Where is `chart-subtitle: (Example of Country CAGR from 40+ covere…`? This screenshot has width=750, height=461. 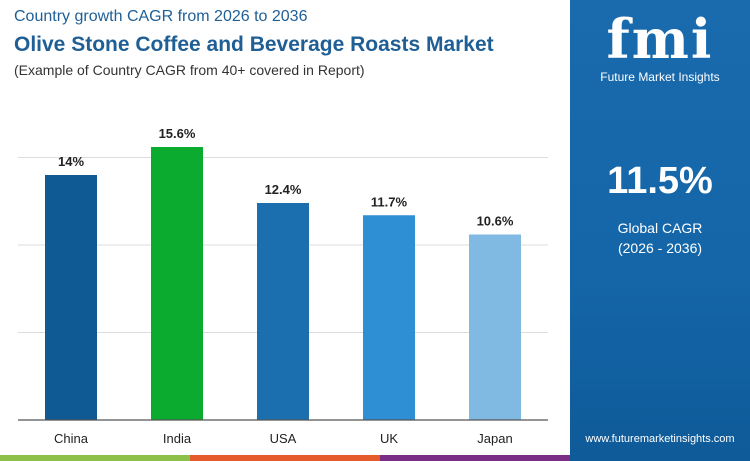
chart-subtitle: (Example of Country CAGR from 40+ covere… is located at coordinates (189, 70).